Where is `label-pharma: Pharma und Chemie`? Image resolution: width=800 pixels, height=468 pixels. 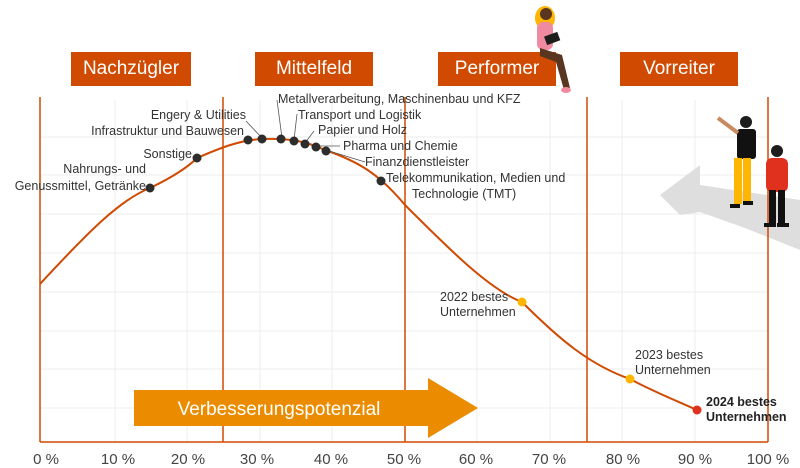
label-pharma: Pharma und Chemie is located at coordinates (400, 146).